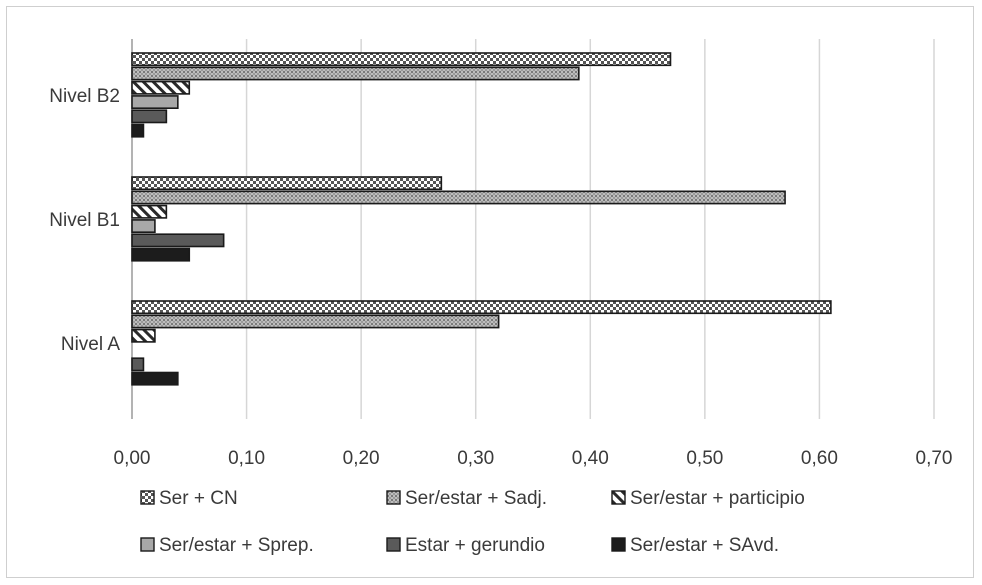 This screenshot has height=585, width=982. I want to click on legend-label: Ser + CN, so click(198, 498).